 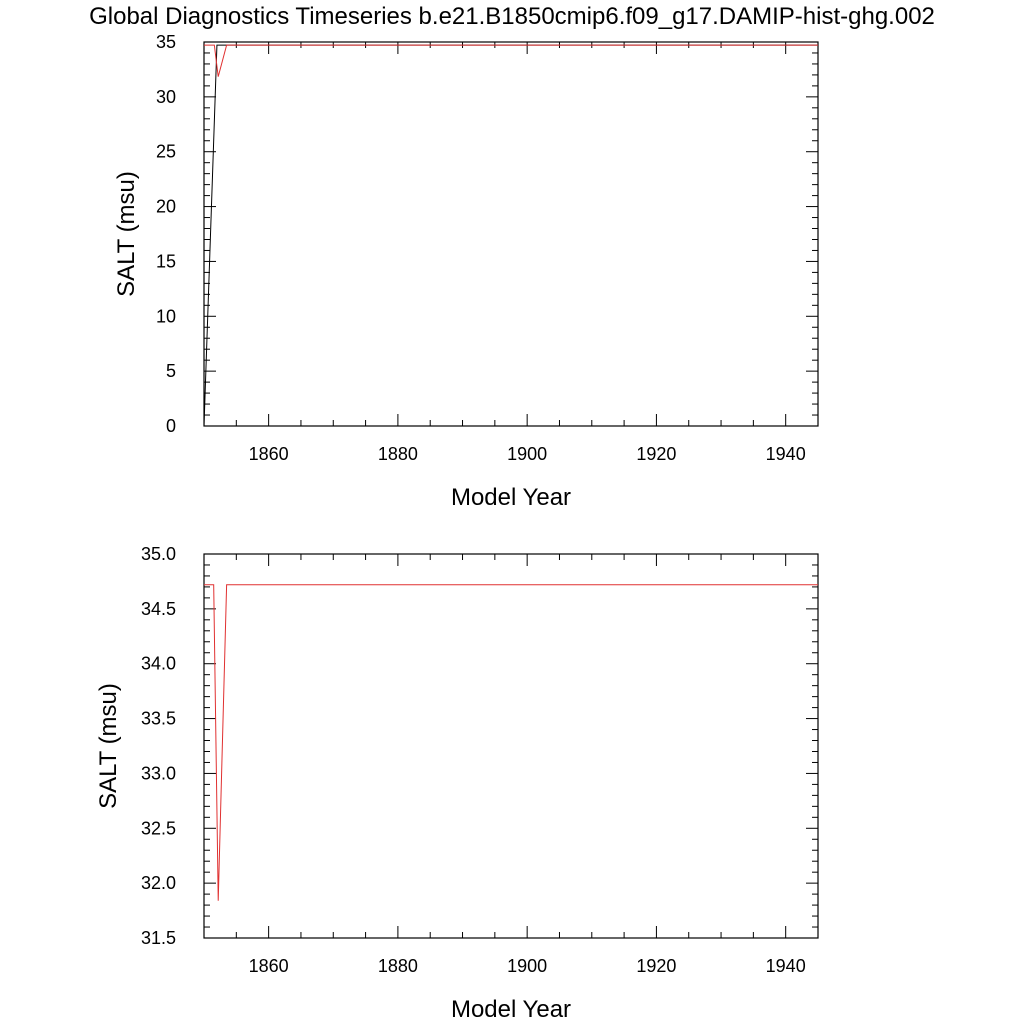 I want to click on y-tick-label: 35, so click(x=166, y=42).